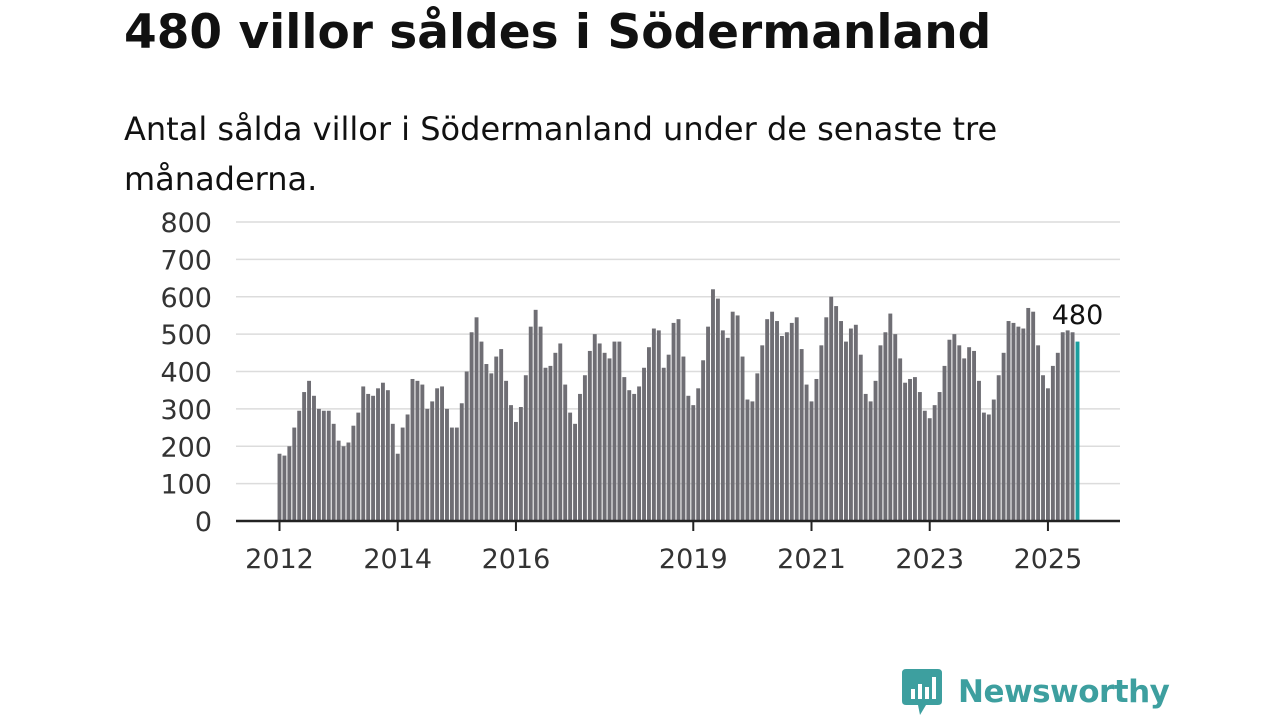 The image size is (1280, 720). I want to click on x-tick-label: 2012, so click(279, 559).